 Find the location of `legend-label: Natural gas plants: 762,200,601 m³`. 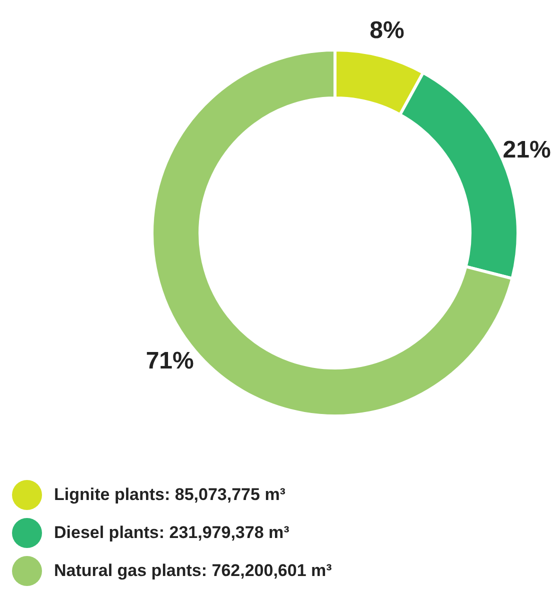

legend-label: Natural gas plants: 762,200,601 m³ is located at coordinates (193, 571).